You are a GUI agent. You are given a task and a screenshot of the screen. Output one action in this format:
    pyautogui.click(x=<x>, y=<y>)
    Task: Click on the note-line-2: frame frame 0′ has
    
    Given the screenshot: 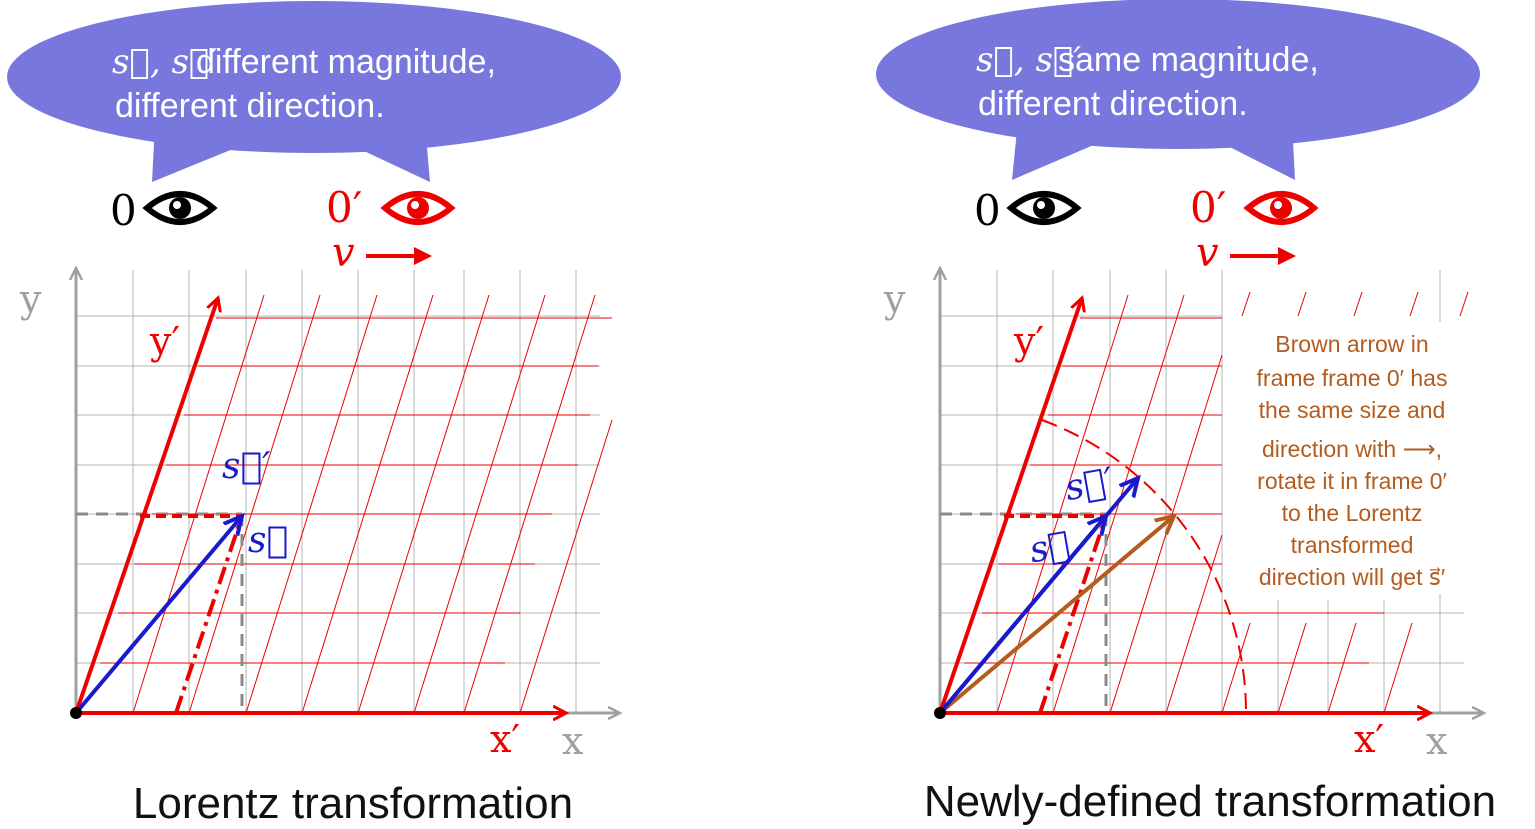 What is the action you would take?
    pyautogui.click(x=1352, y=378)
    